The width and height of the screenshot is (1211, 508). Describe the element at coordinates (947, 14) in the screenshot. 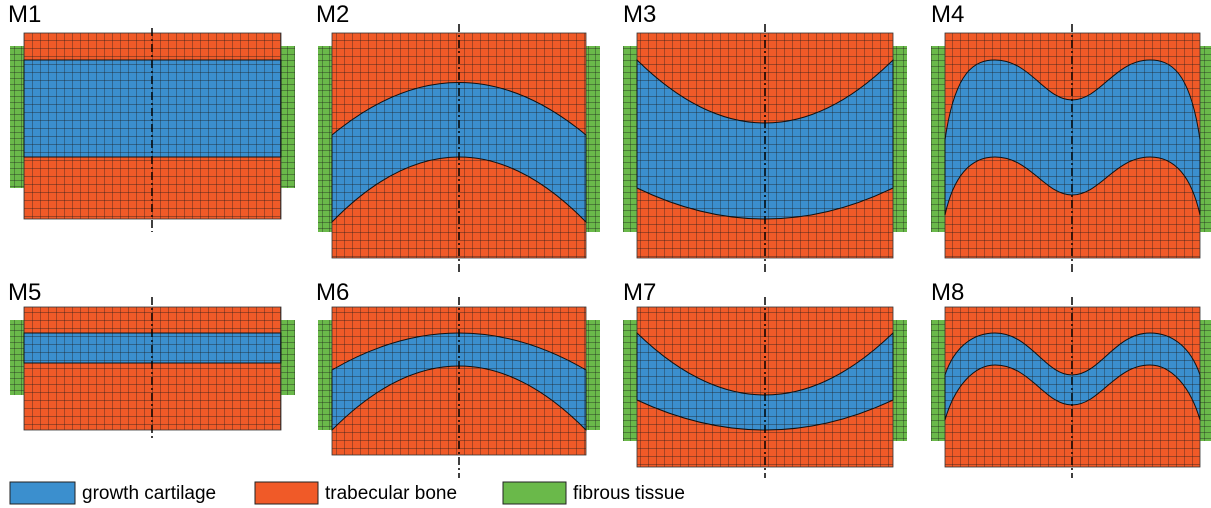

I see `panel-label: M4` at that location.